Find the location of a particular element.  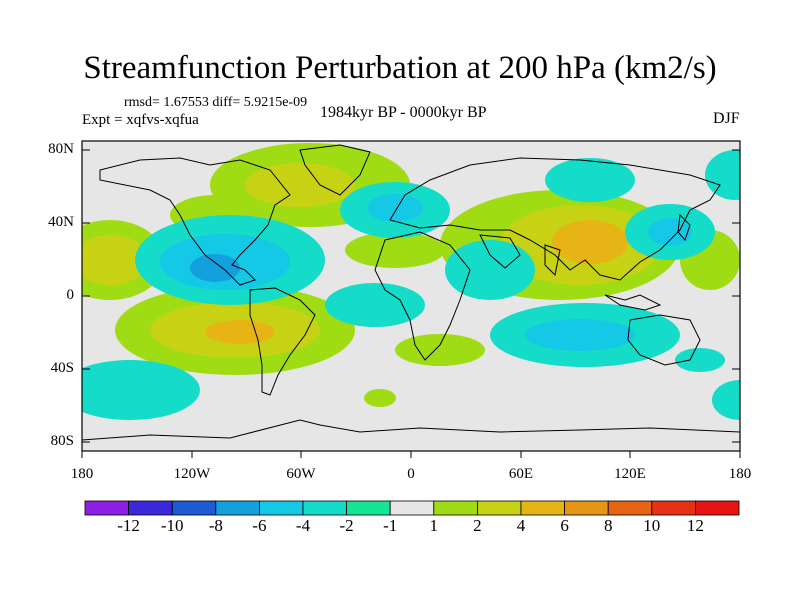

lat-label-80s: 80S is located at coordinates (62, 441).